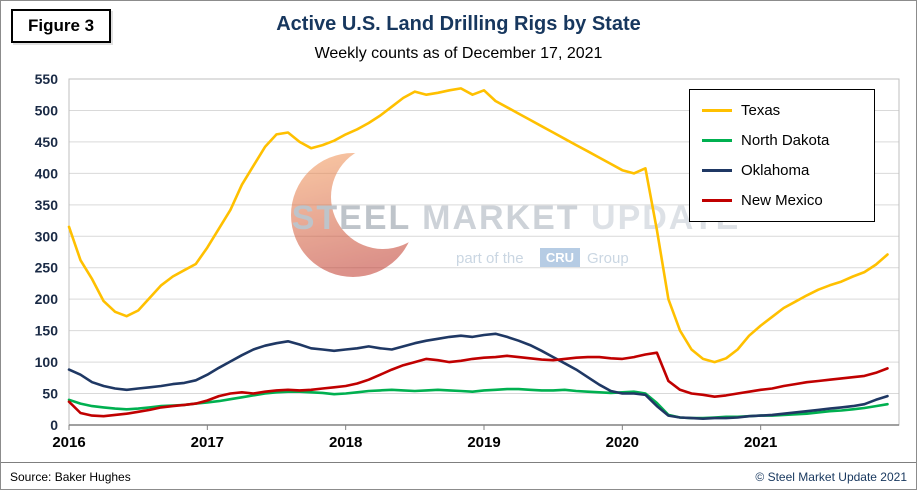 This screenshot has height=490, width=917. Describe the element at coordinates (47, 331) in the screenshot. I see `y-tick-label: 150` at that location.